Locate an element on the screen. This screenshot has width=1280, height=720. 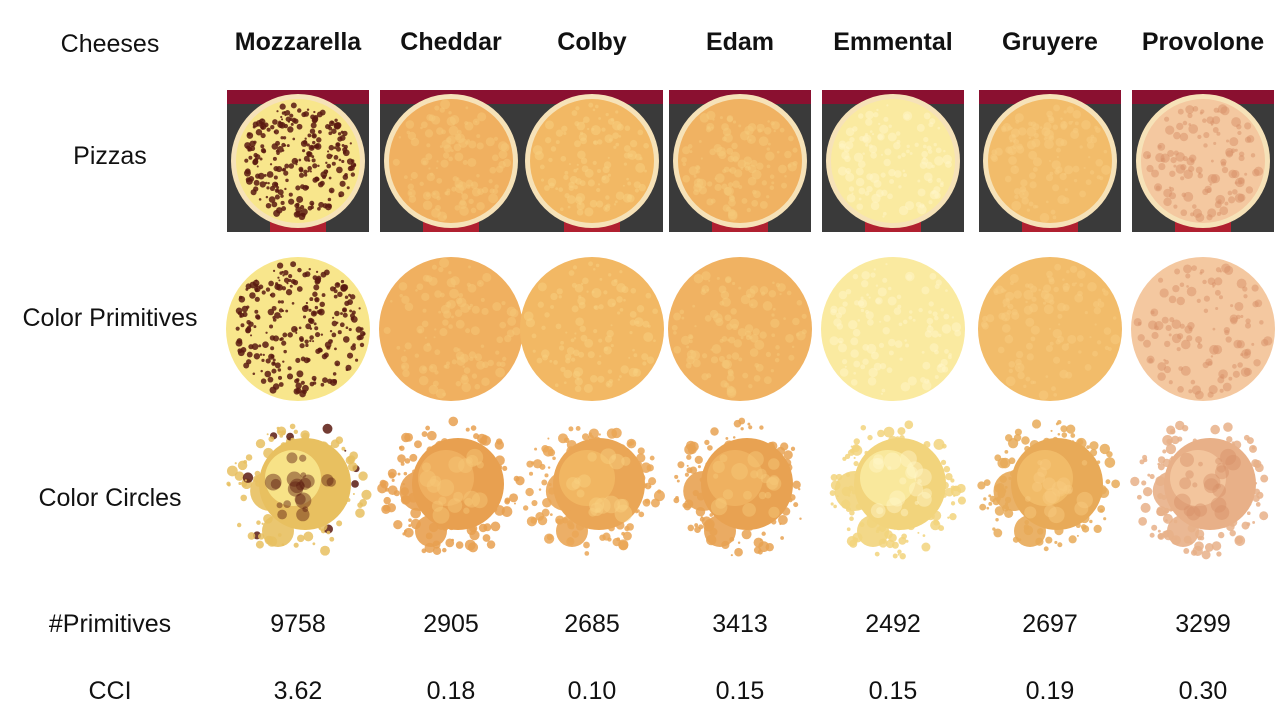
column-header-mozzarella: Mozzarella is located at coordinates (298, 42).